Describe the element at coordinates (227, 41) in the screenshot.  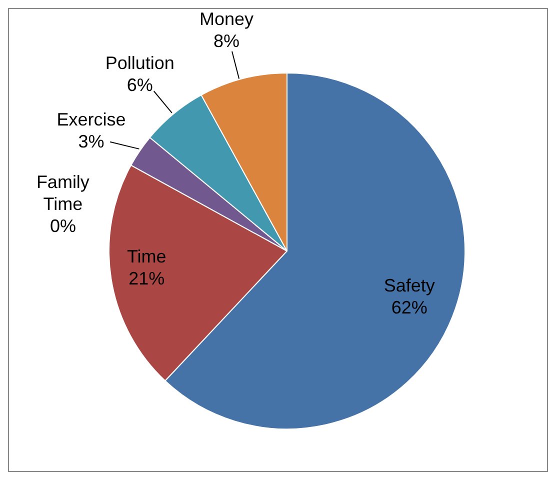
I see `data-label: 8%` at that location.